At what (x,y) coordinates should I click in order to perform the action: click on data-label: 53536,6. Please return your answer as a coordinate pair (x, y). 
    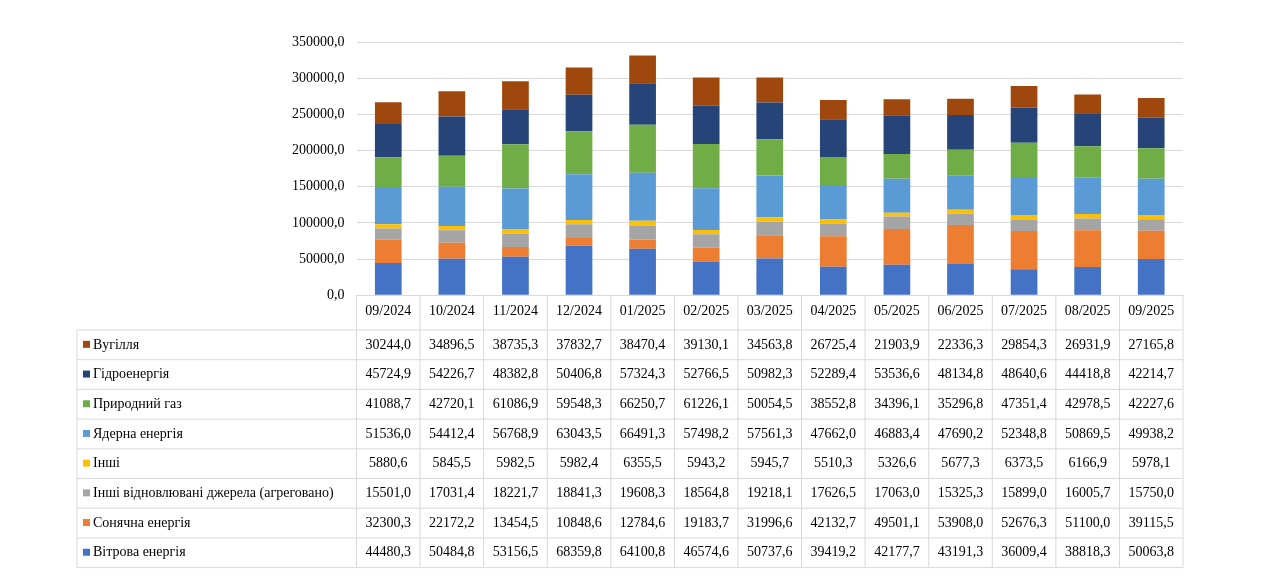
    Looking at the image, I should click on (897, 374).